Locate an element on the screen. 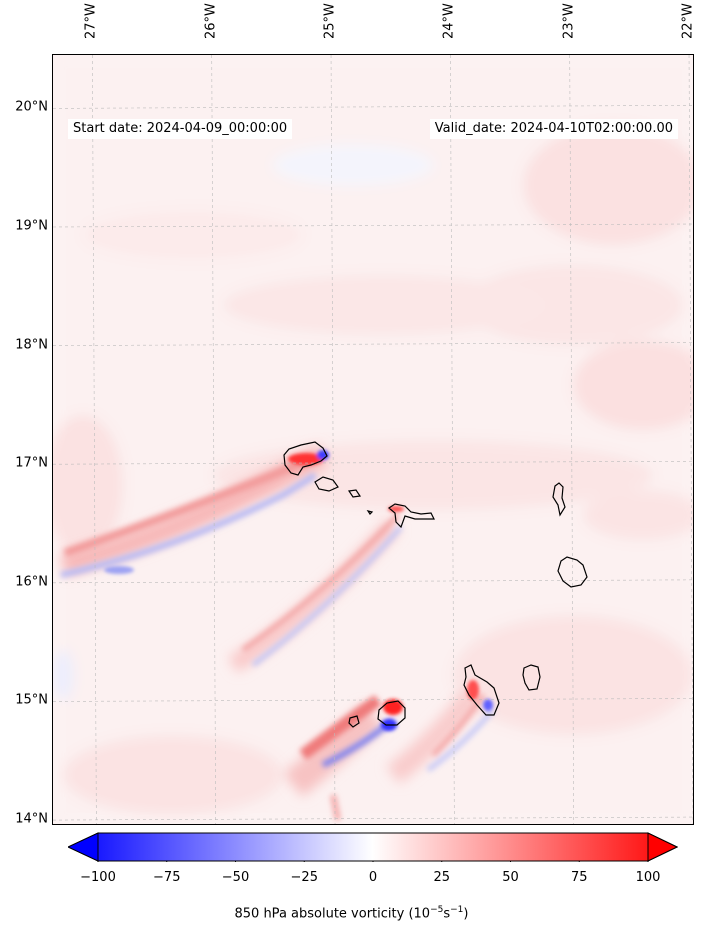 The image size is (703, 936). island-maio is located at coordinates (531, 677).